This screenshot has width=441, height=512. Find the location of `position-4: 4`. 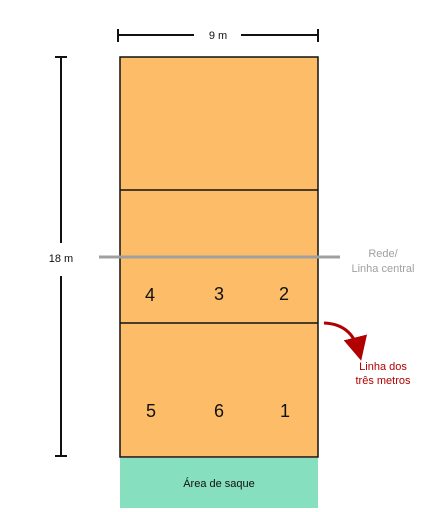

position-4: 4 is located at coordinates (150, 295).